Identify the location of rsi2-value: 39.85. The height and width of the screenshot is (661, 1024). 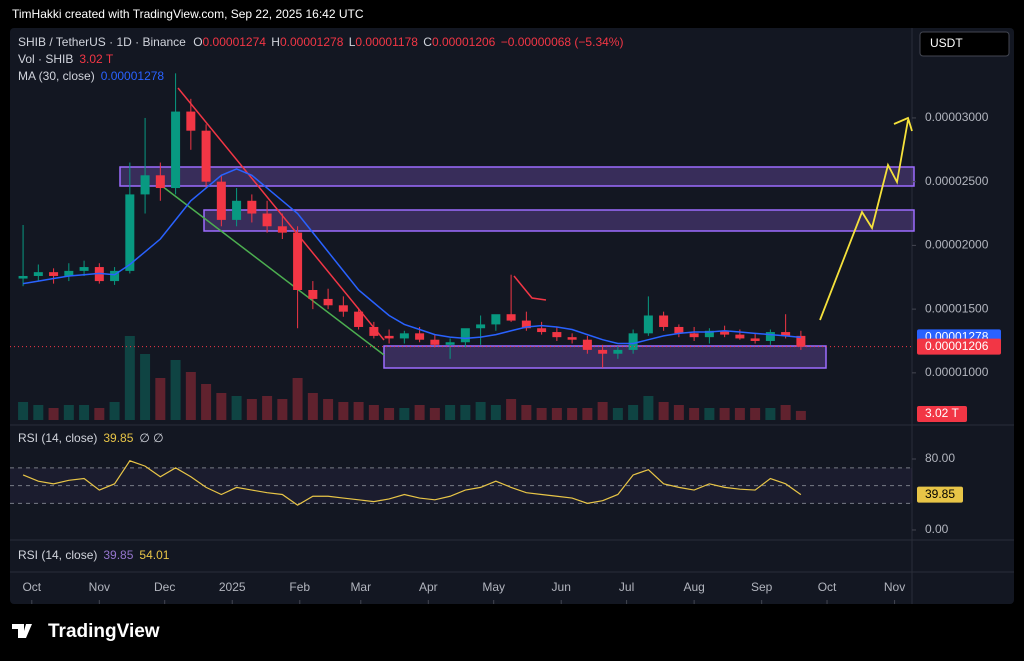
(118, 555).